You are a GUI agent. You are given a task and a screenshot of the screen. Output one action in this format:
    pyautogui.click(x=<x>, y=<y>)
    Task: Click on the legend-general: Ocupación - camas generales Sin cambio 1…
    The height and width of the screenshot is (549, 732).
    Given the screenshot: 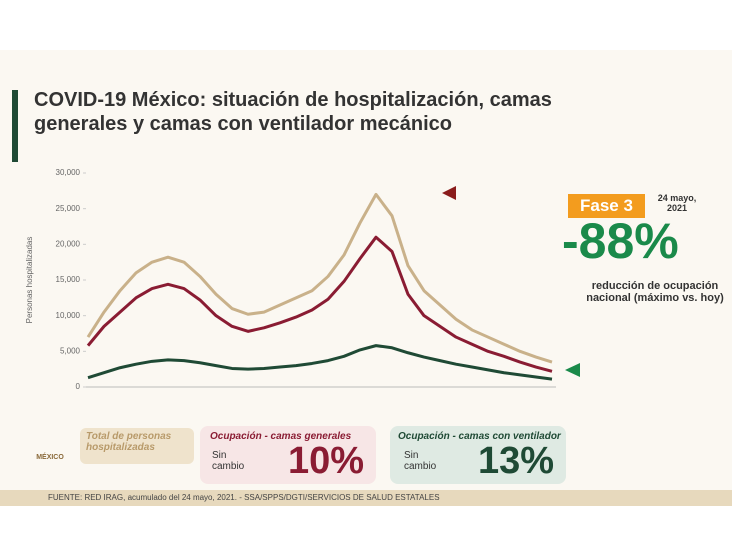 What is the action you would take?
    pyautogui.click(x=288, y=455)
    